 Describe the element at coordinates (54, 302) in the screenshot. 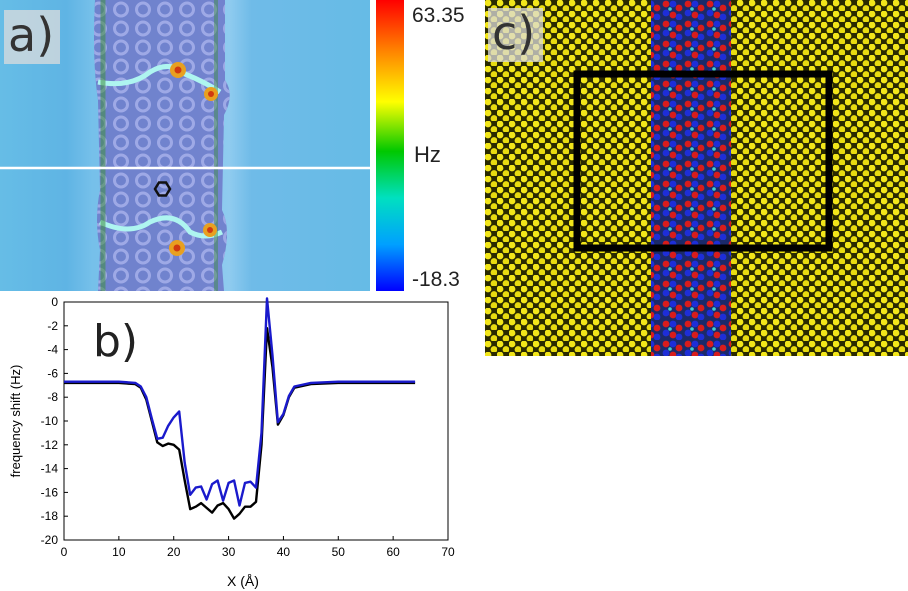

I see `y-tick-label: 0` at that location.